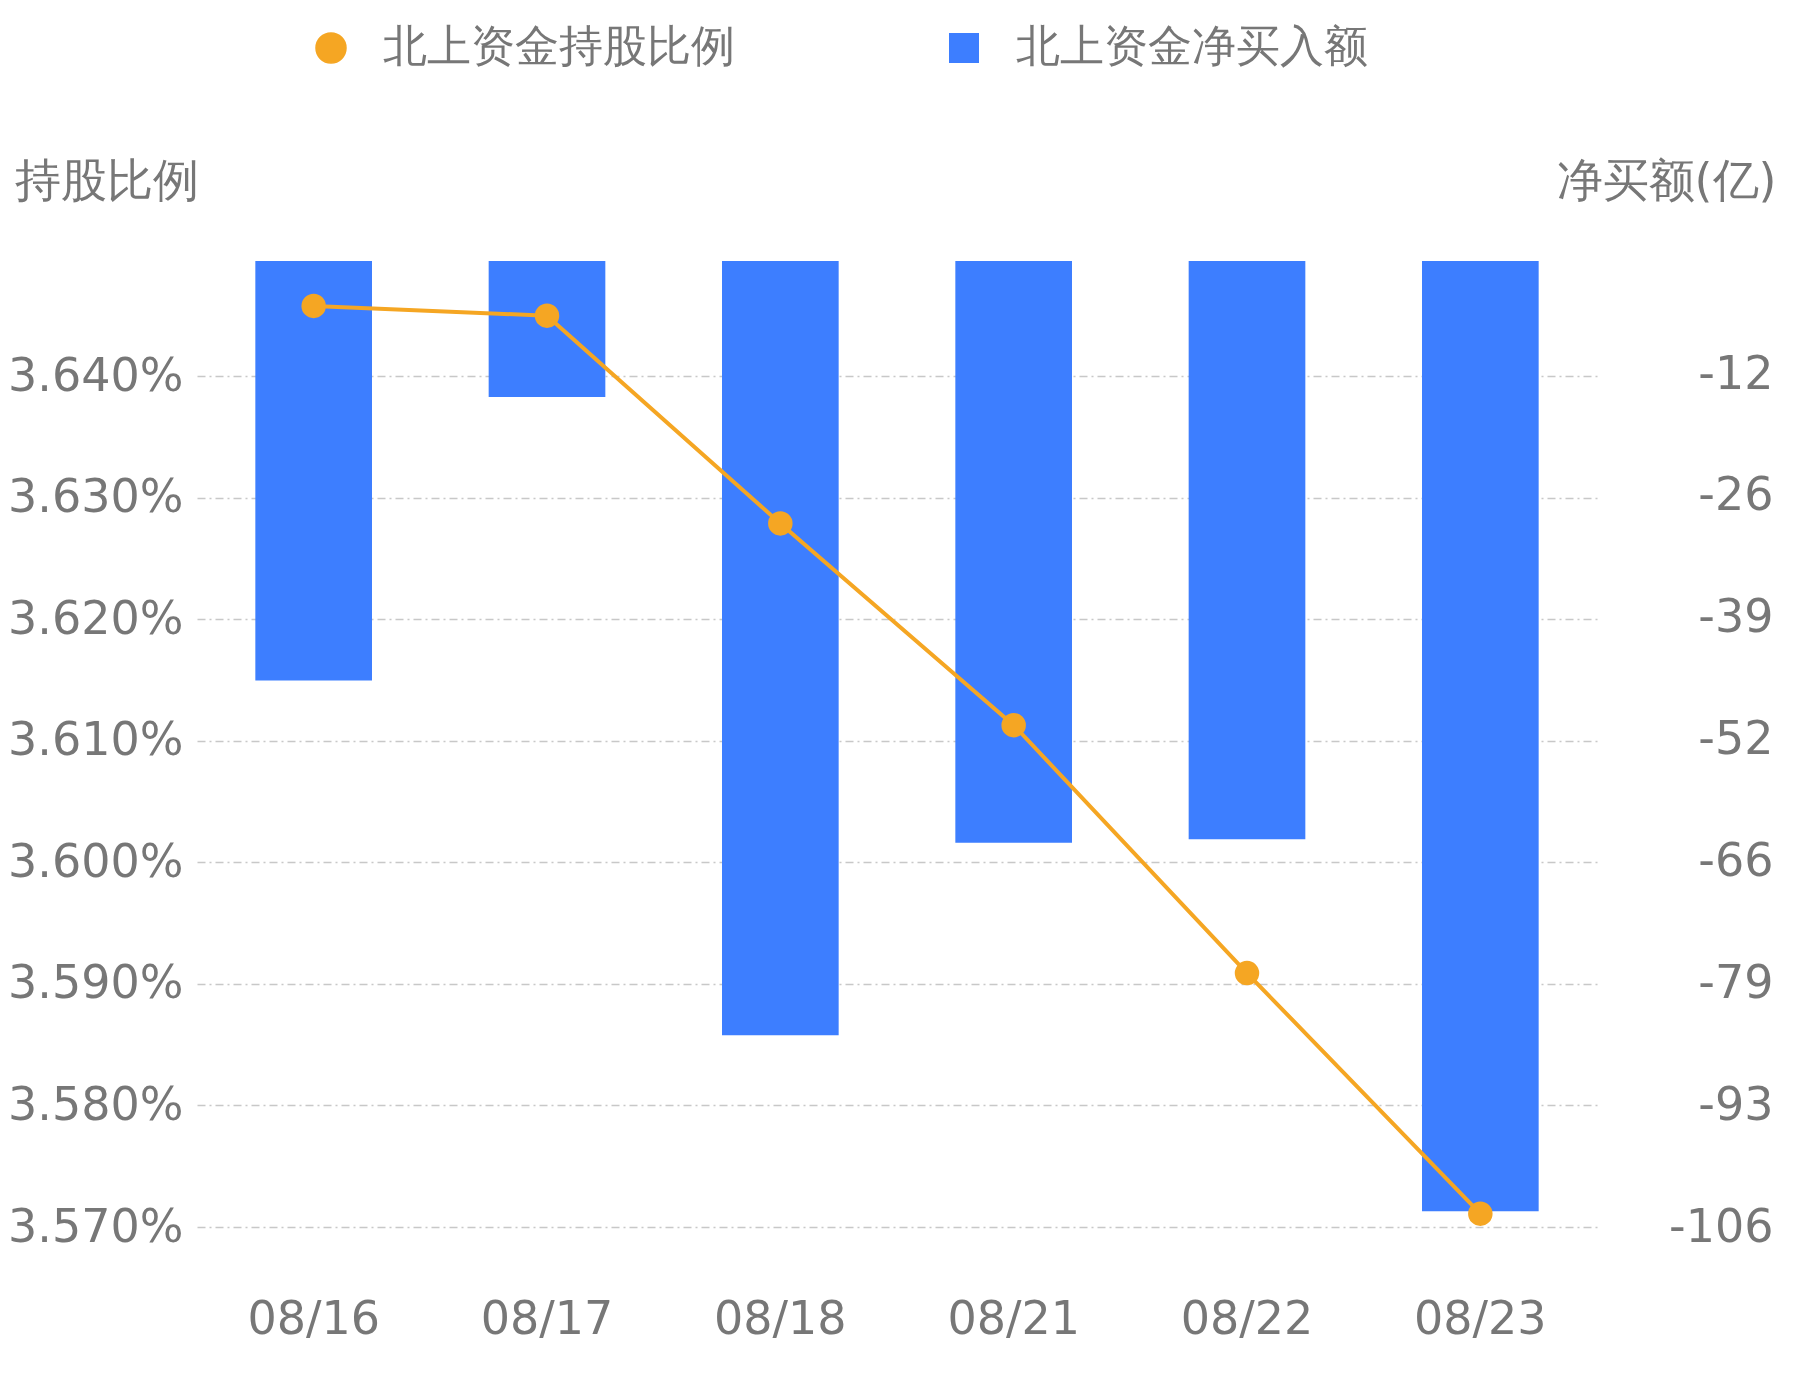  I want to click on y2-tick-label: -93, so click(1736, 1103).